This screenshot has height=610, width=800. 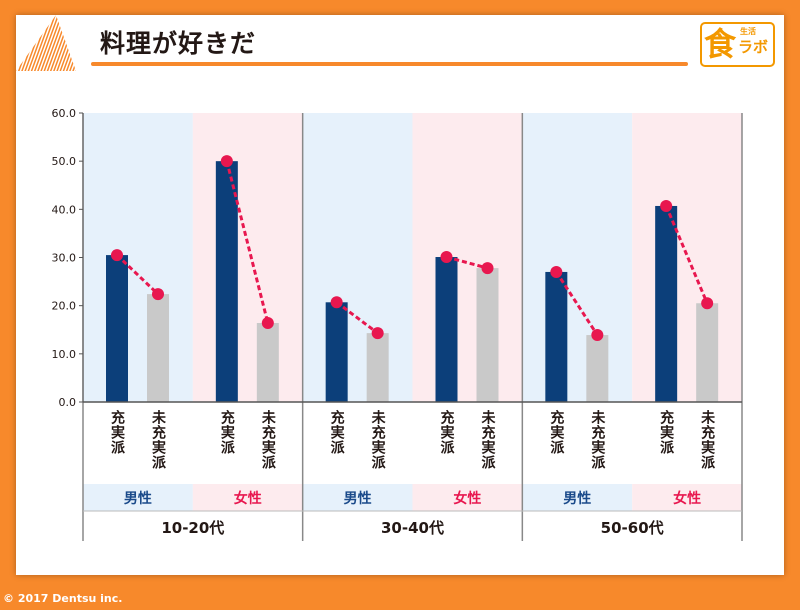 What do you see at coordinates (720, 44) in the screenshot?
I see `logo-big: 食` at bounding box center [720, 44].